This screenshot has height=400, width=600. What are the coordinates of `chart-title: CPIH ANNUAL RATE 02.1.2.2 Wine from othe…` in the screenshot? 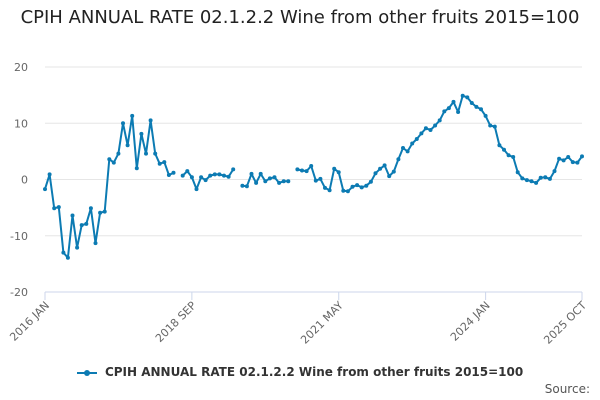 It's located at (300, 17).